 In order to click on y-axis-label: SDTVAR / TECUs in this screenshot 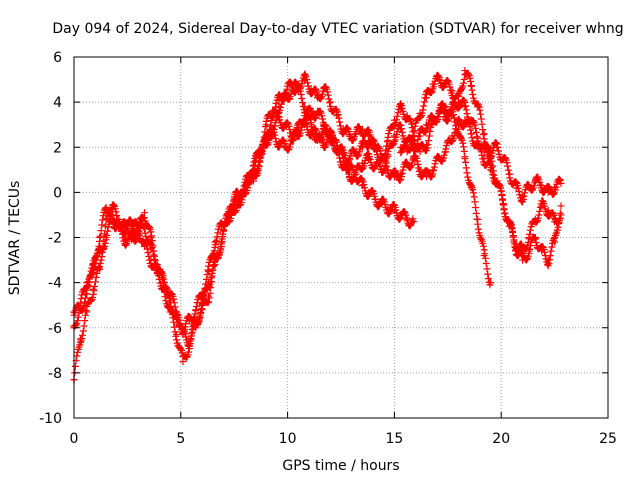, I will do `click(15, 238)`.